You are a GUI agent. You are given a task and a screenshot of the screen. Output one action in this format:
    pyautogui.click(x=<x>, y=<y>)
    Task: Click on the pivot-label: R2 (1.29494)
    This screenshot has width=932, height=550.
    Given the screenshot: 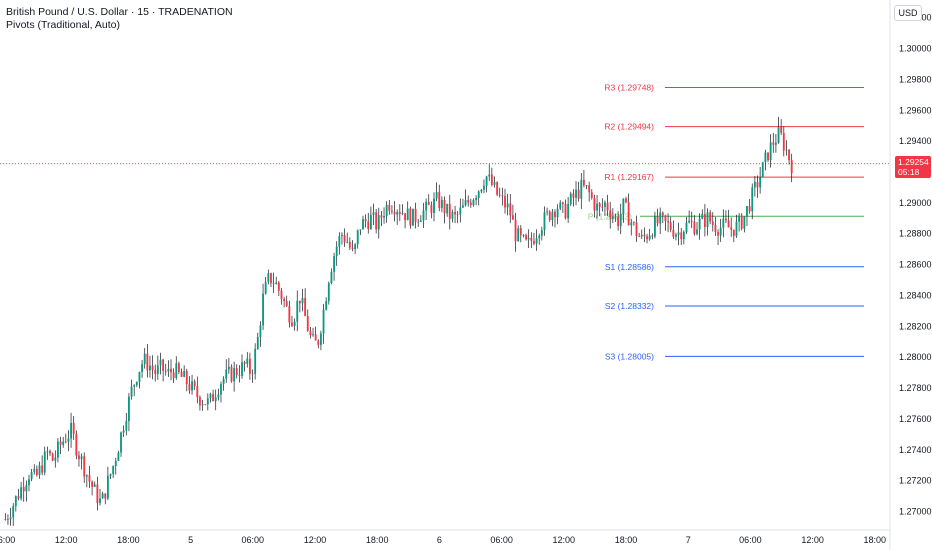 What is the action you would take?
    pyautogui.click(x=629, y=127)
    